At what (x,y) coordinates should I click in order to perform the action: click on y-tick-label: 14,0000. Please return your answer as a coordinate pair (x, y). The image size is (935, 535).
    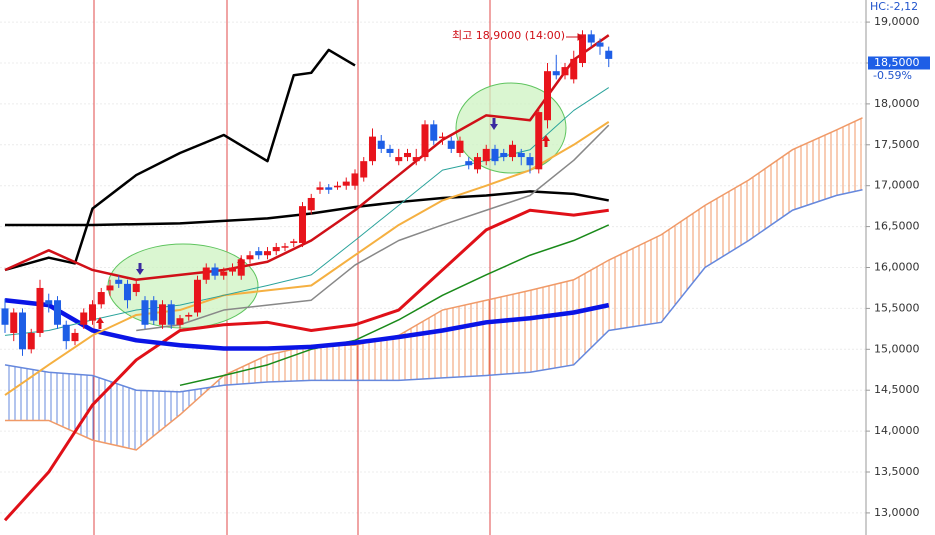
    Looking at the image, I should click on (897, 430).